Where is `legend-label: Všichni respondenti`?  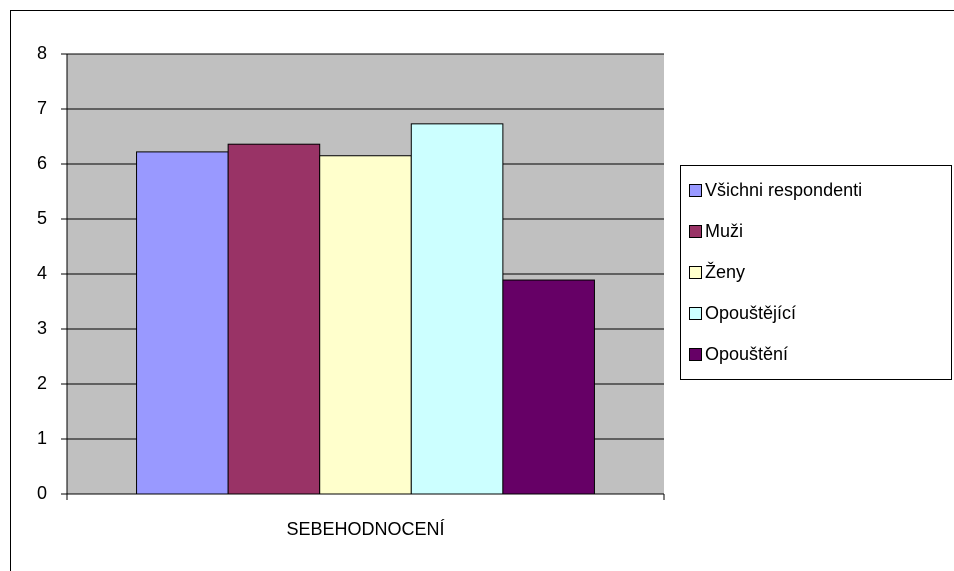
legend-label: Všichni respondenti is located at coordinates (783, 190).